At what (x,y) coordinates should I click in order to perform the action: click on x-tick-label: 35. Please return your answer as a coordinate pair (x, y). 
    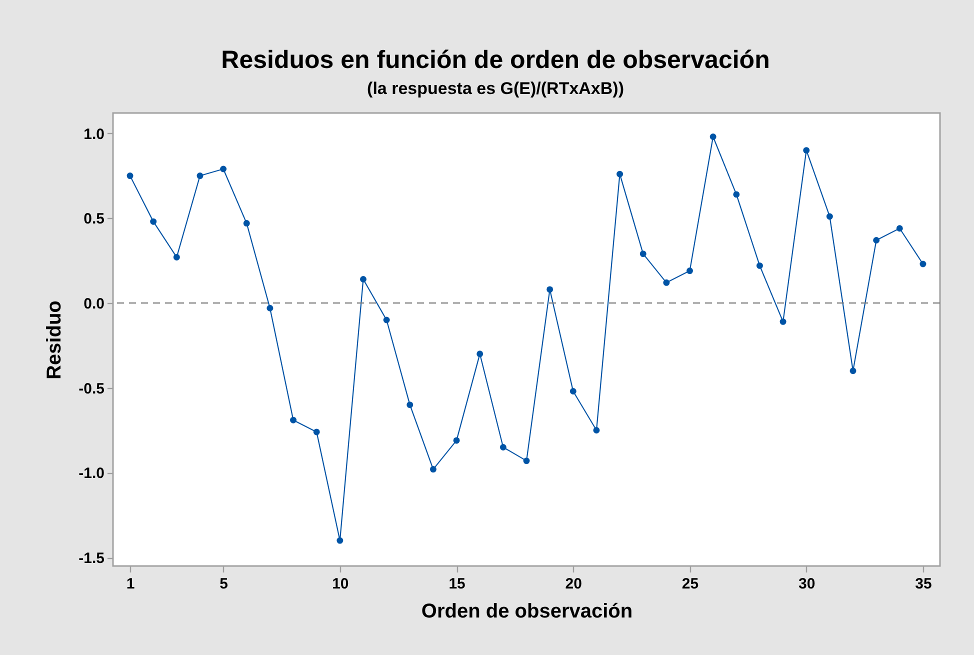
    Looking at the image, I should click on (923, 584).